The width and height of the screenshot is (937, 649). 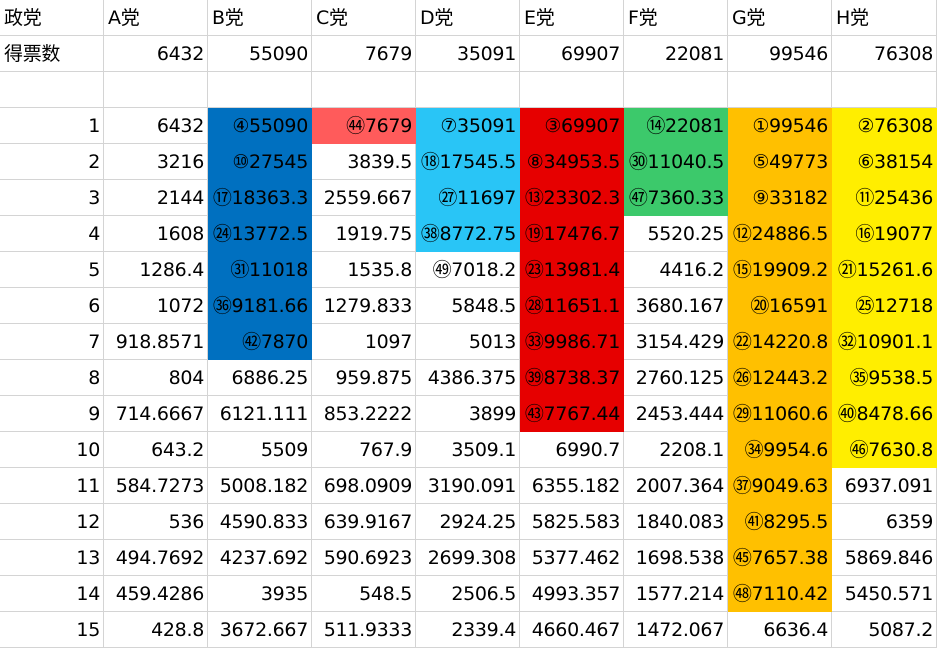 What do you see at coordinates (468, 126) in the screenshot?
I see `quotient-cell: ⑦35091` at bounding box center [468, 126].